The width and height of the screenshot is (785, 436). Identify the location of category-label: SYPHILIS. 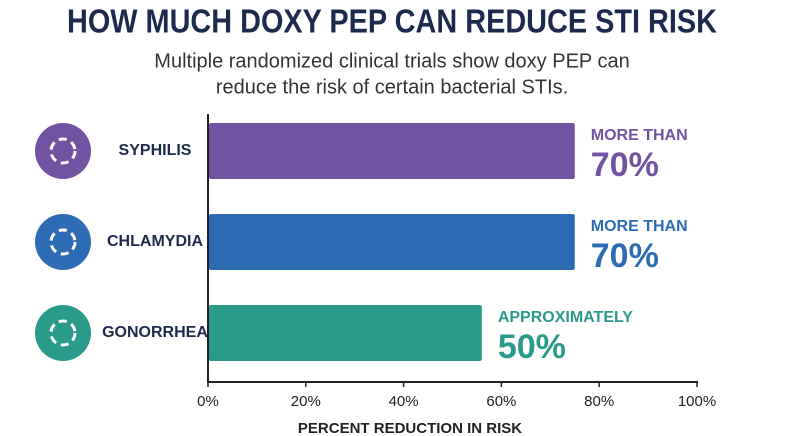
(155, 150).